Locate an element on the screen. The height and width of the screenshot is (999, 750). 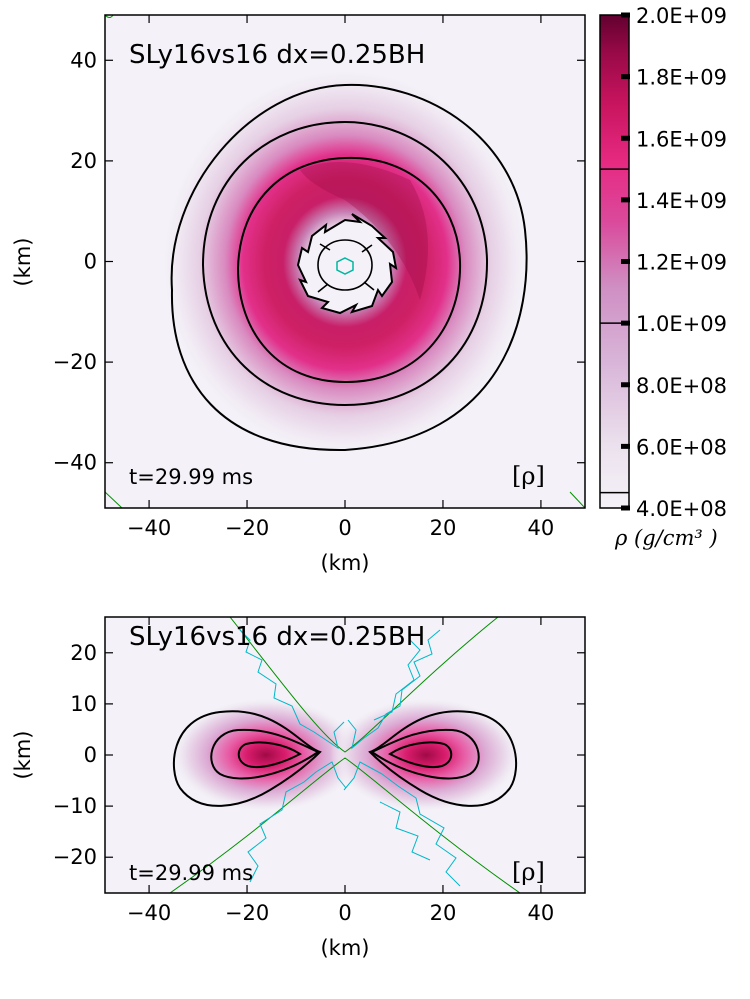
bottom-left-contour-inner is located at coordinates (269, 754).